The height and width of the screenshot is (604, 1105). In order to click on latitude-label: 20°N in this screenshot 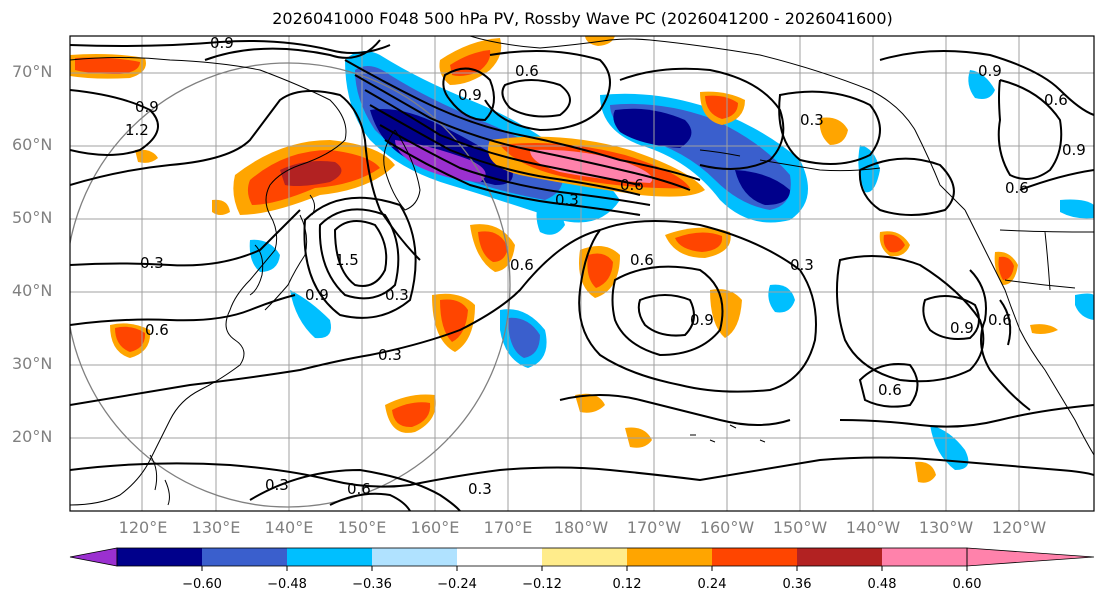, I will do `click(32, 436)`.